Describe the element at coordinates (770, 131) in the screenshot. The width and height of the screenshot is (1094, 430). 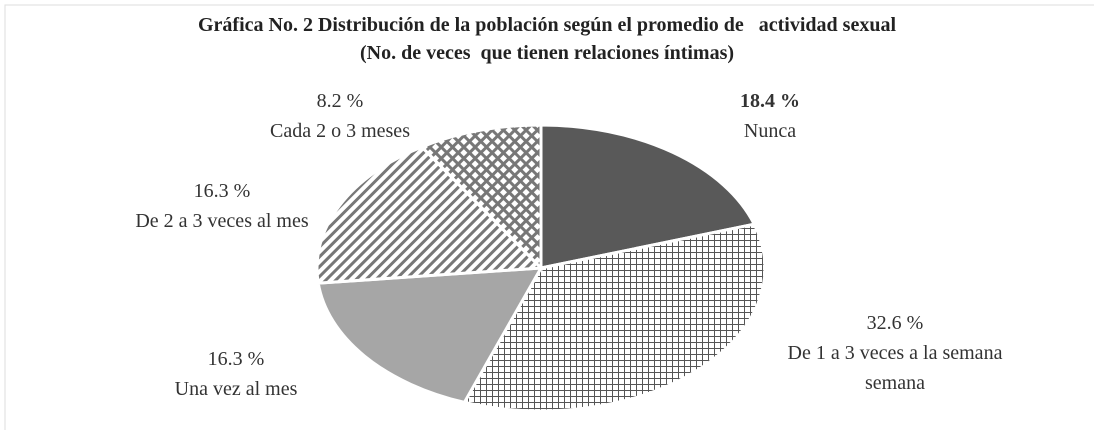
I see `category-label: Nunca` at that location.